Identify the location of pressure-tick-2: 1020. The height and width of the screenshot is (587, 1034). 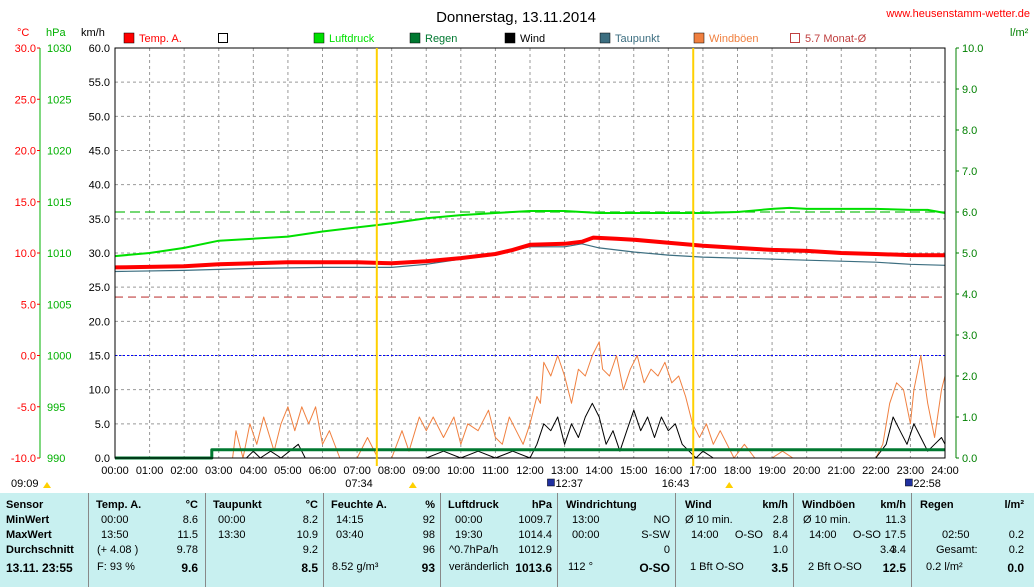
(59, 152).